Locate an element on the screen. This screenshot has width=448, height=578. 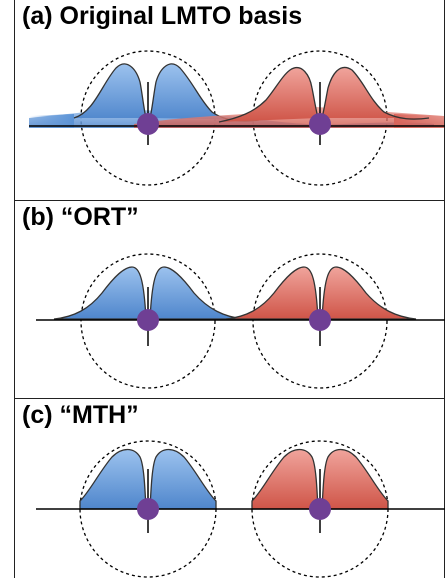
red-tail-fade is located at coordinates (419, 121).